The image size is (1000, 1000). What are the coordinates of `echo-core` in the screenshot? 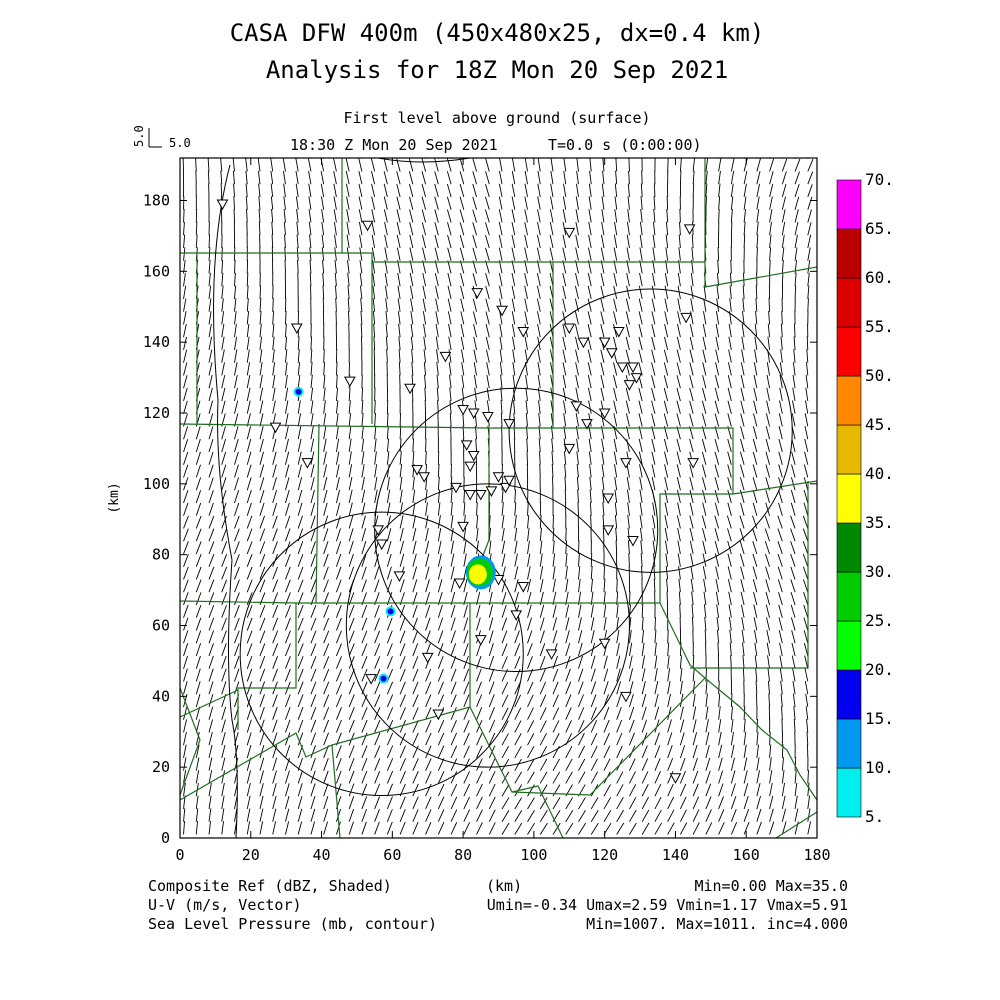 It's located at (298, 391).